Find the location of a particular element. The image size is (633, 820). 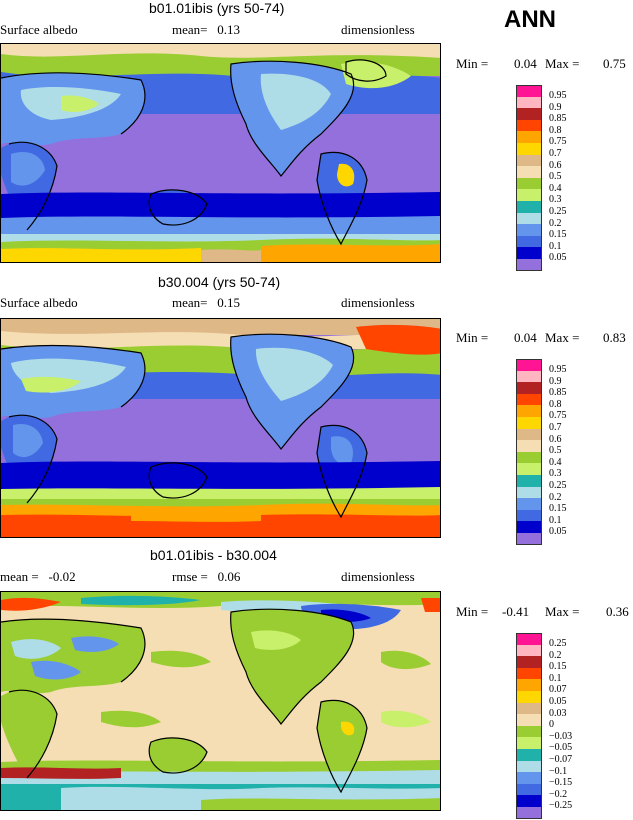

colorbar-swatch-row: 0.07 is located at coordinates (566, 687).